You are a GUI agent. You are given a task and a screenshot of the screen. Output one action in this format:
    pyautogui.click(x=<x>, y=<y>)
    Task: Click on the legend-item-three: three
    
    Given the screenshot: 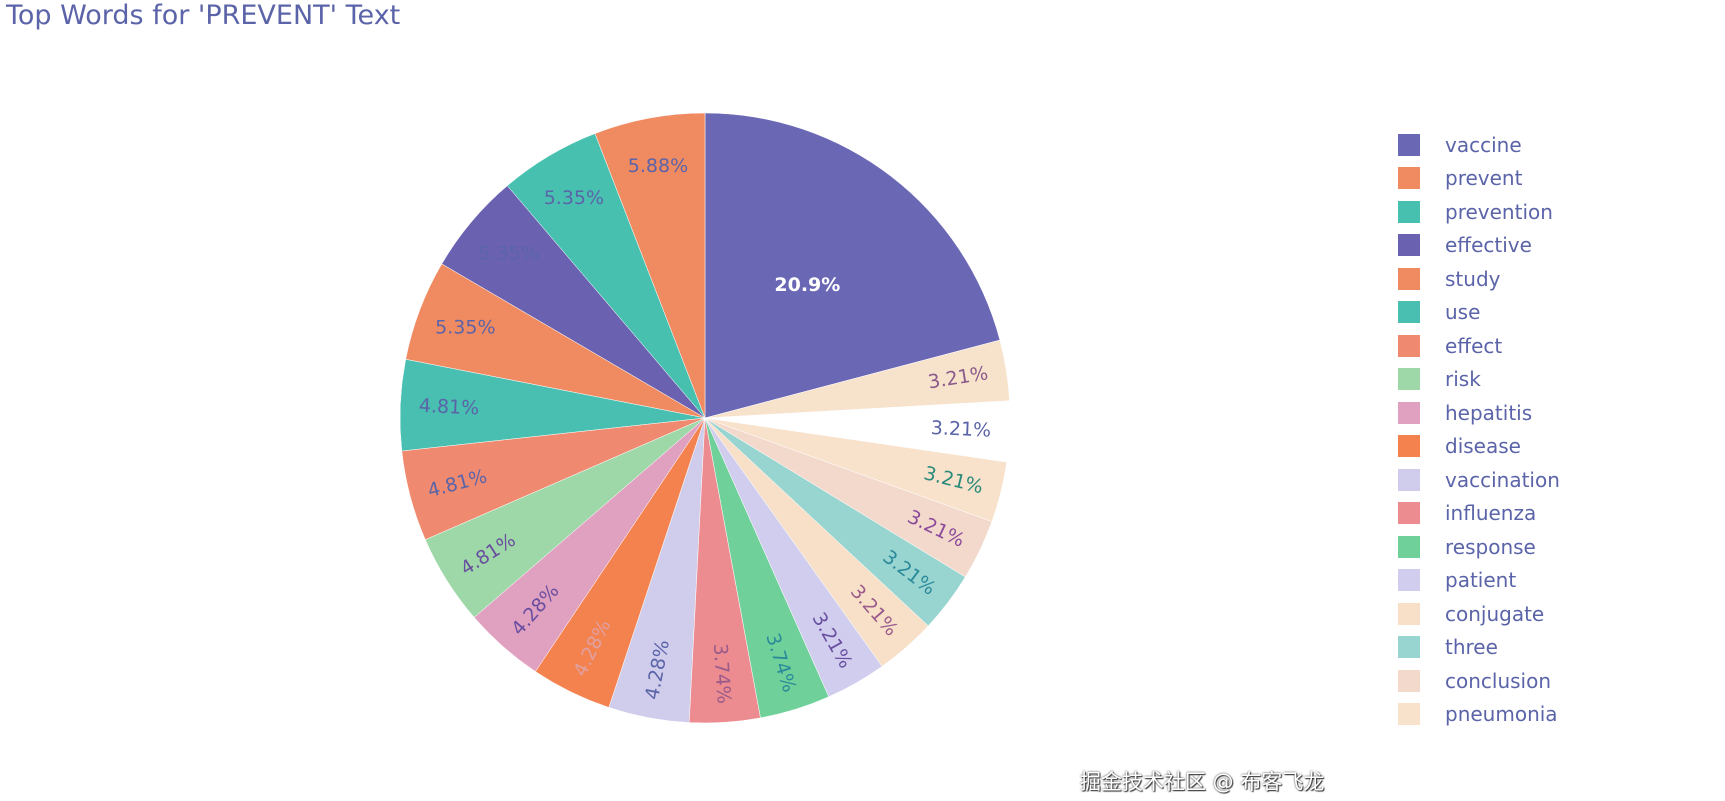 What is the action you would take?
    pyautogui.click(x=1479, y=648)
    